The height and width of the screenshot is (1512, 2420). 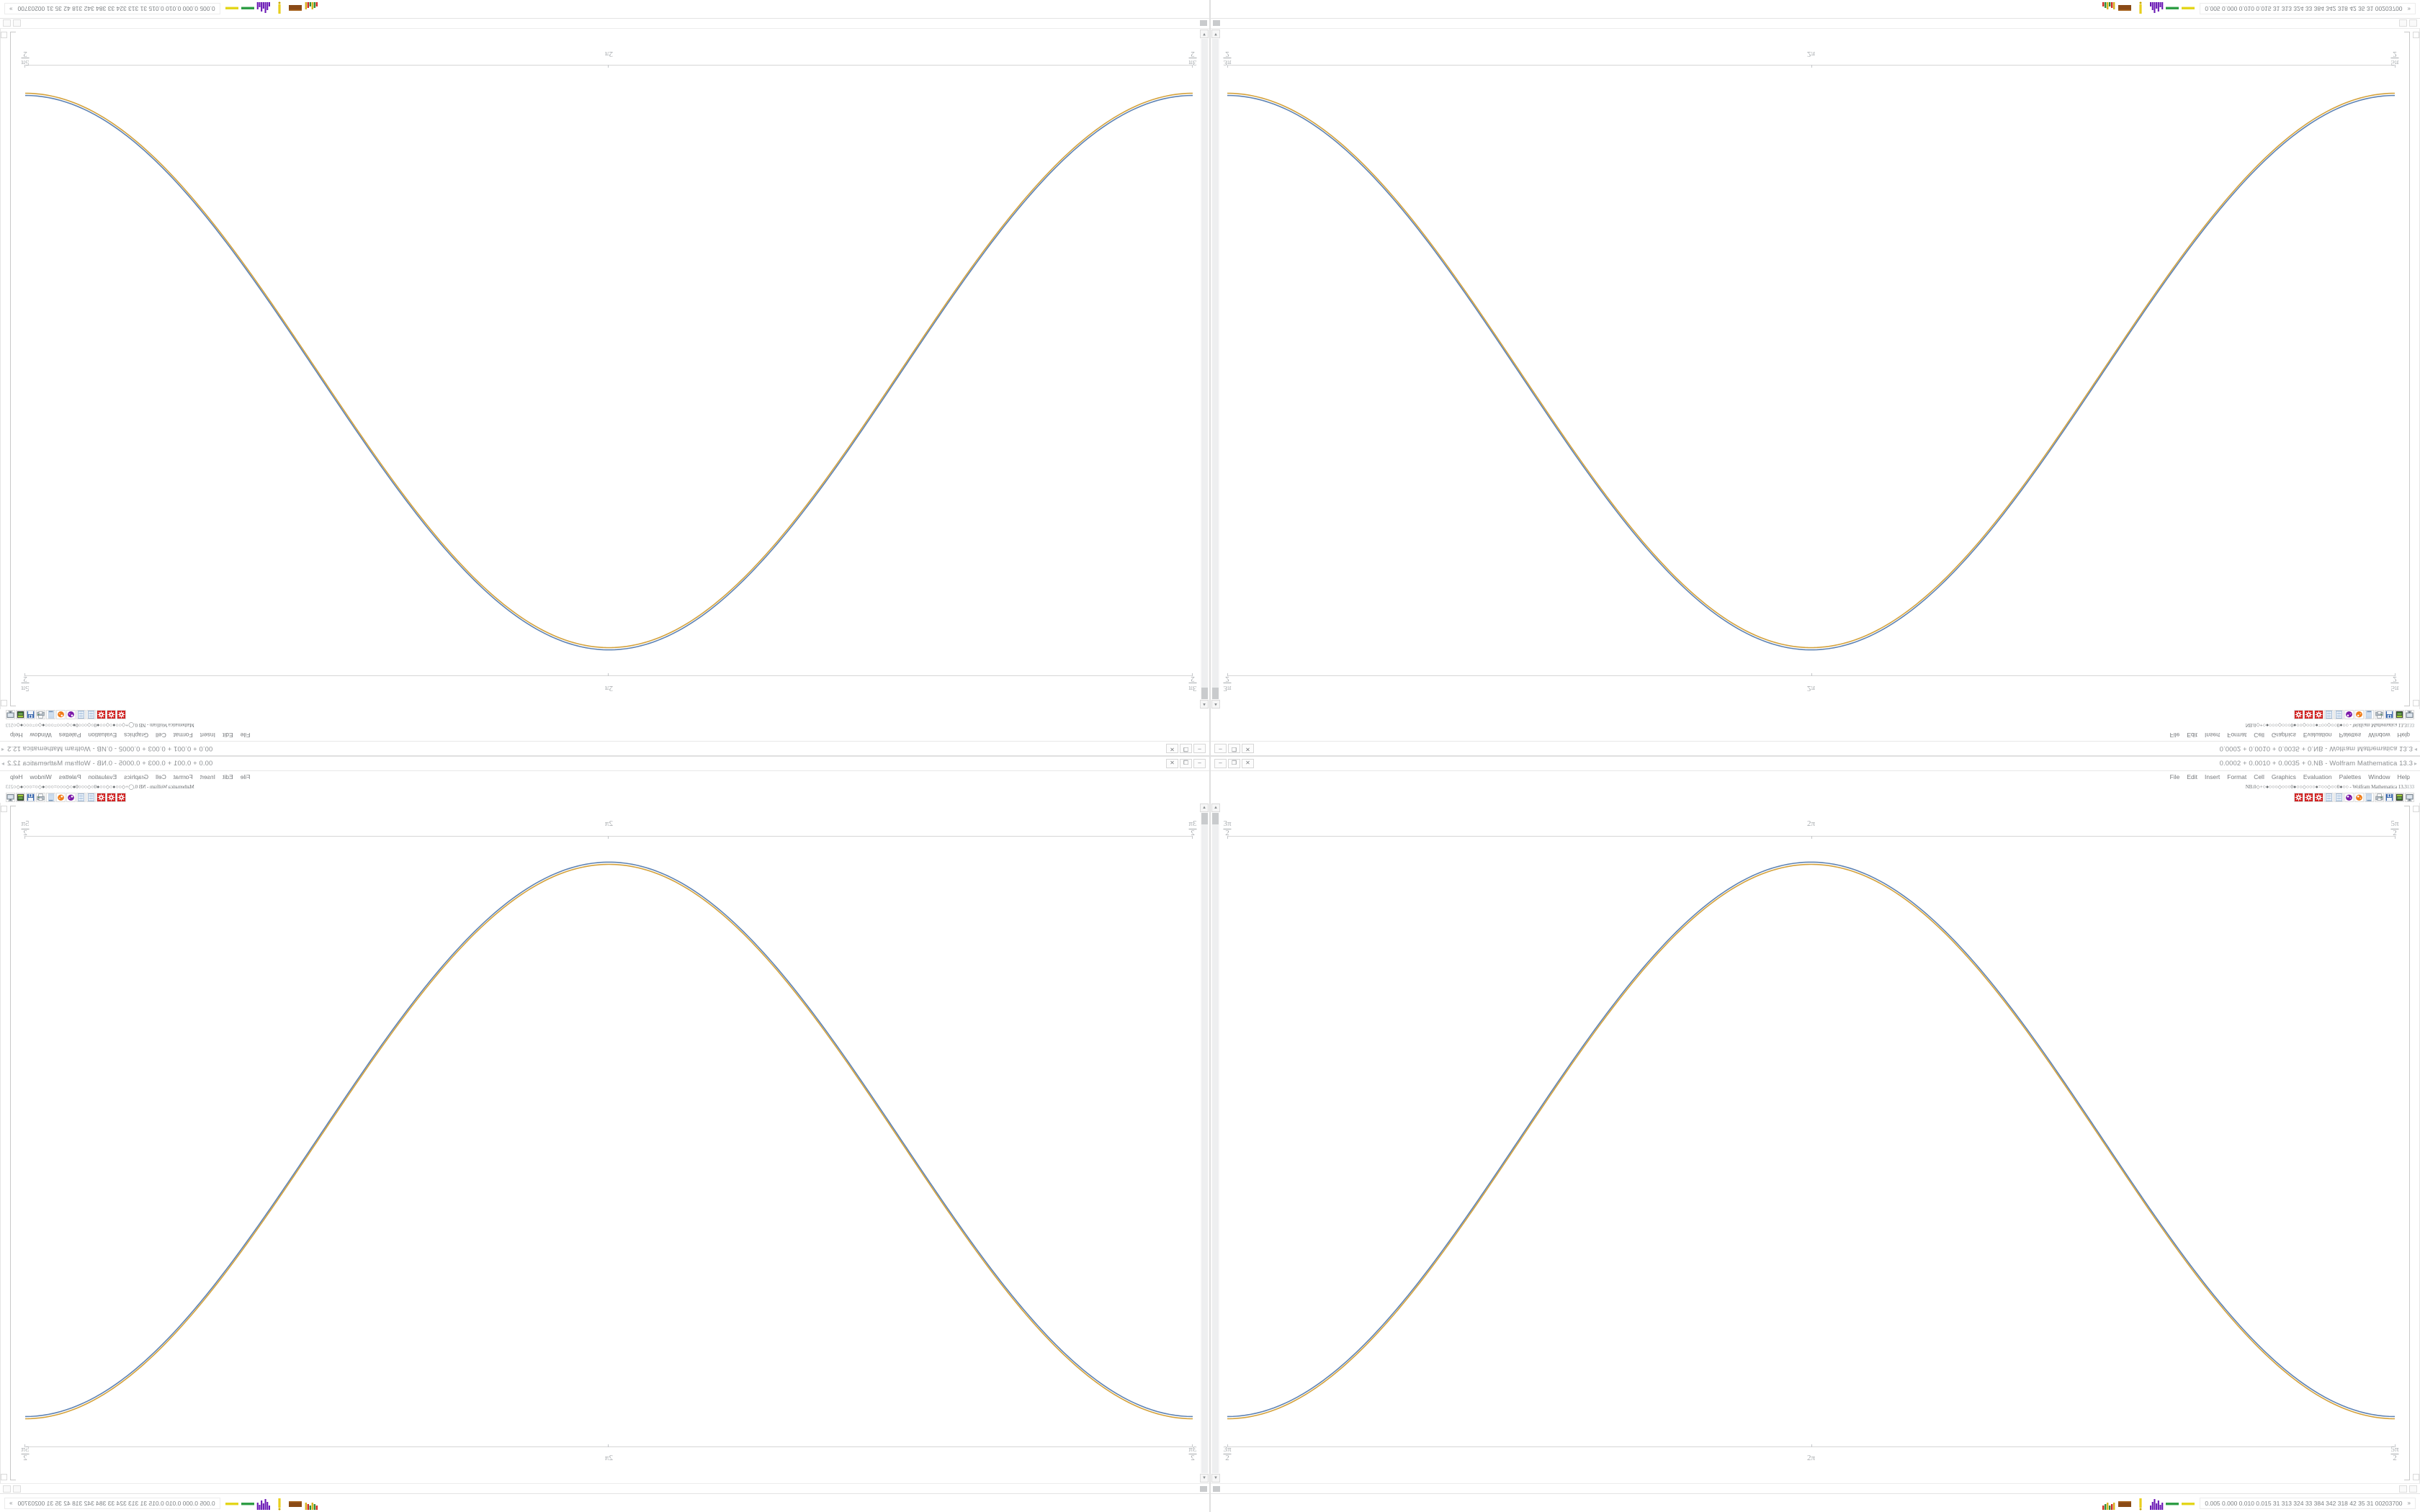 What do you see at coordinates (2156, 1504) in the screenshot?
I see `taskbar-app-purple-bars-icon` at bounding box center [2156, 1504].